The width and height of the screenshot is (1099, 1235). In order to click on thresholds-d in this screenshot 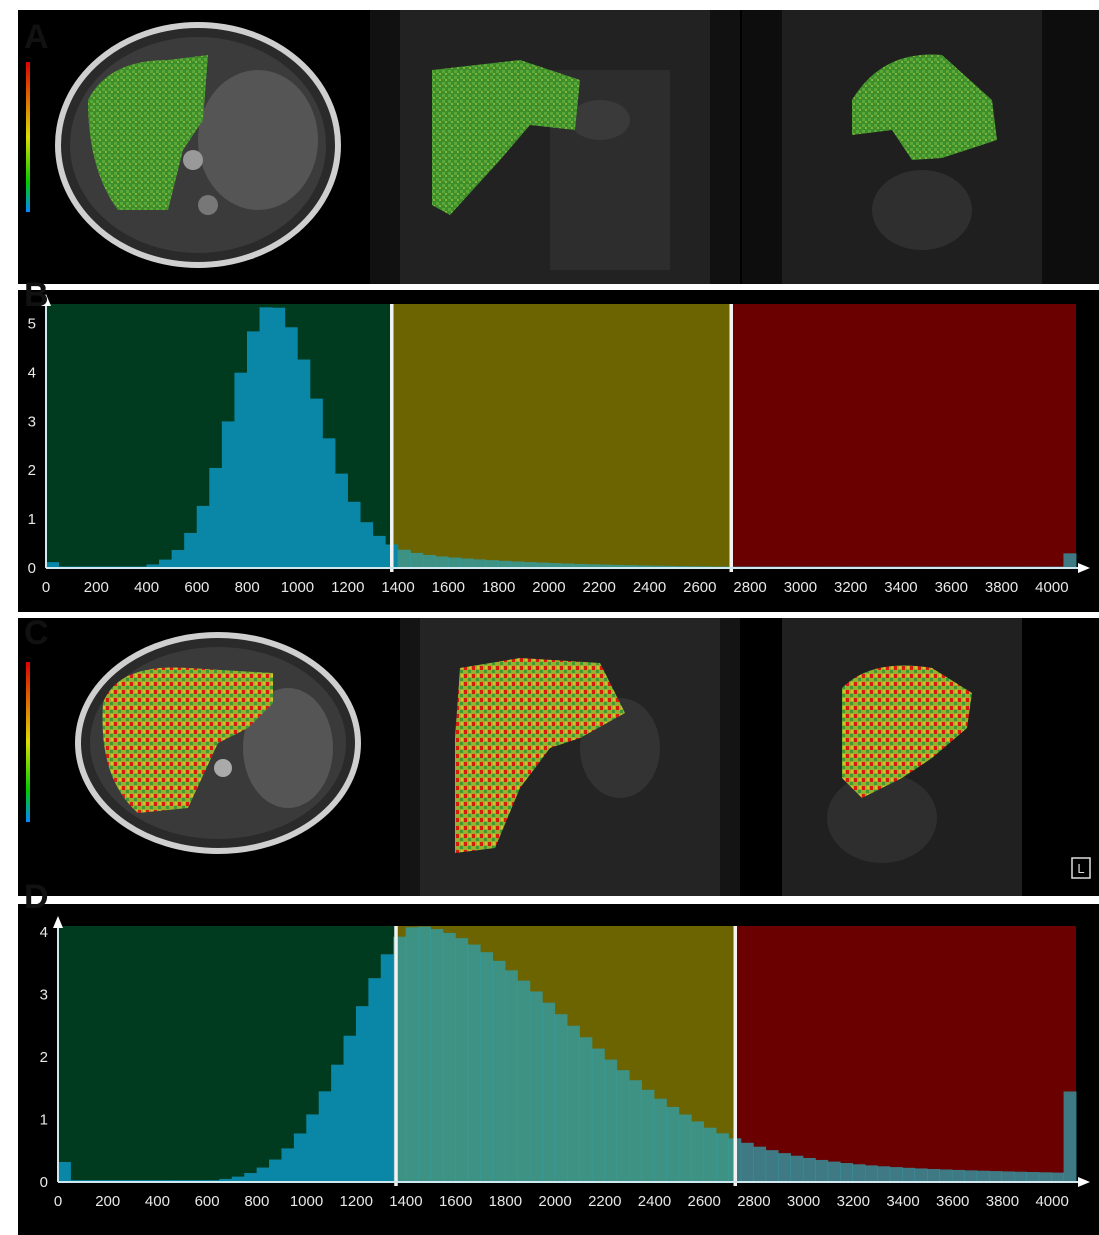, I will do `click(566, 1056)`.